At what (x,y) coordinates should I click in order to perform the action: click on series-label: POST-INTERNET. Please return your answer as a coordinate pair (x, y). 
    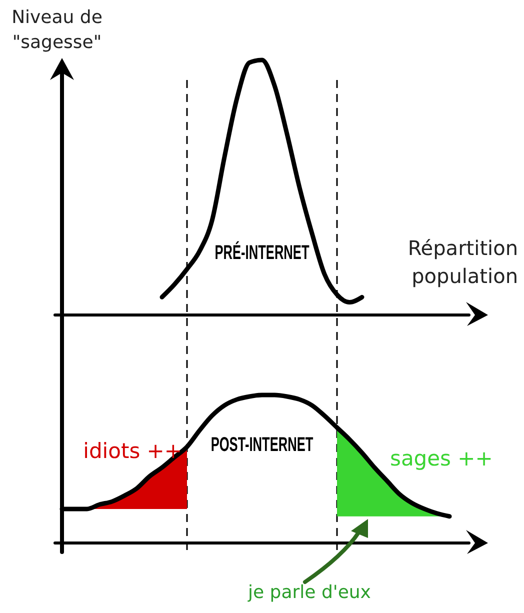
    Looking at the image, I should click on (262, 444).